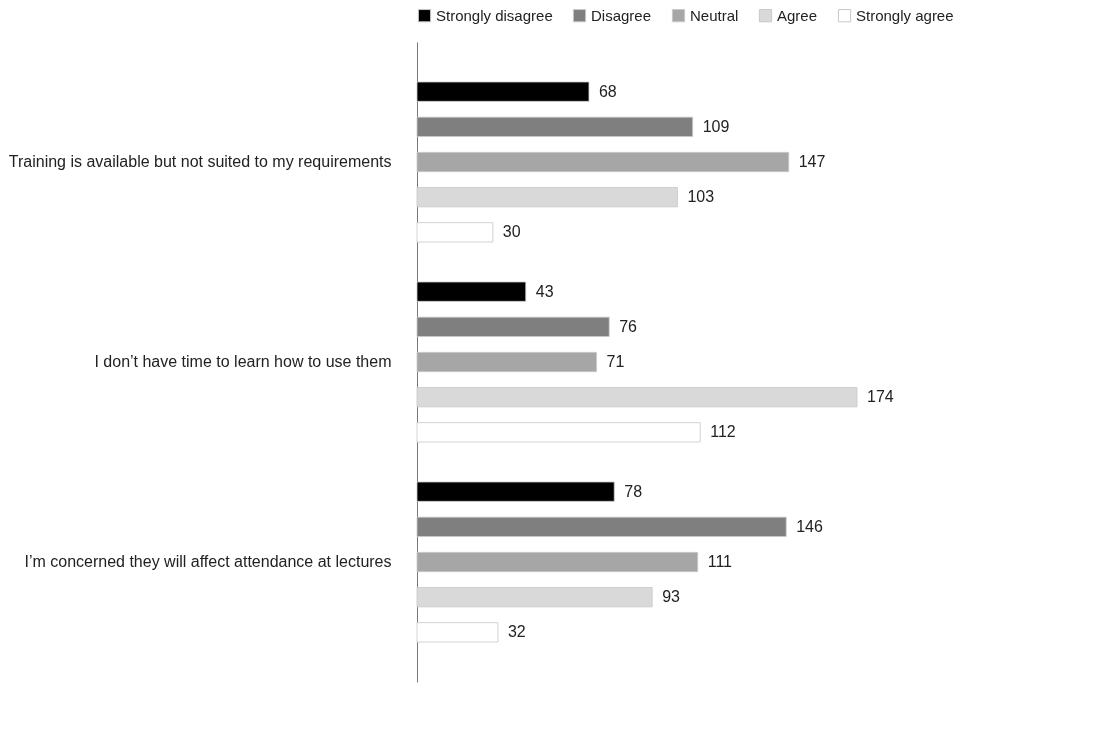  Describe the element at coordinates (809, 526) in the screenshot. I see `data-label: 146` at that location.